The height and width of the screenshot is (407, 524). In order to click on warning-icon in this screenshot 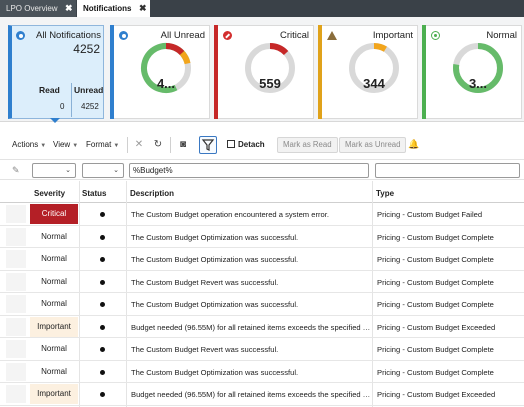, I will do `click(332, 35)`.